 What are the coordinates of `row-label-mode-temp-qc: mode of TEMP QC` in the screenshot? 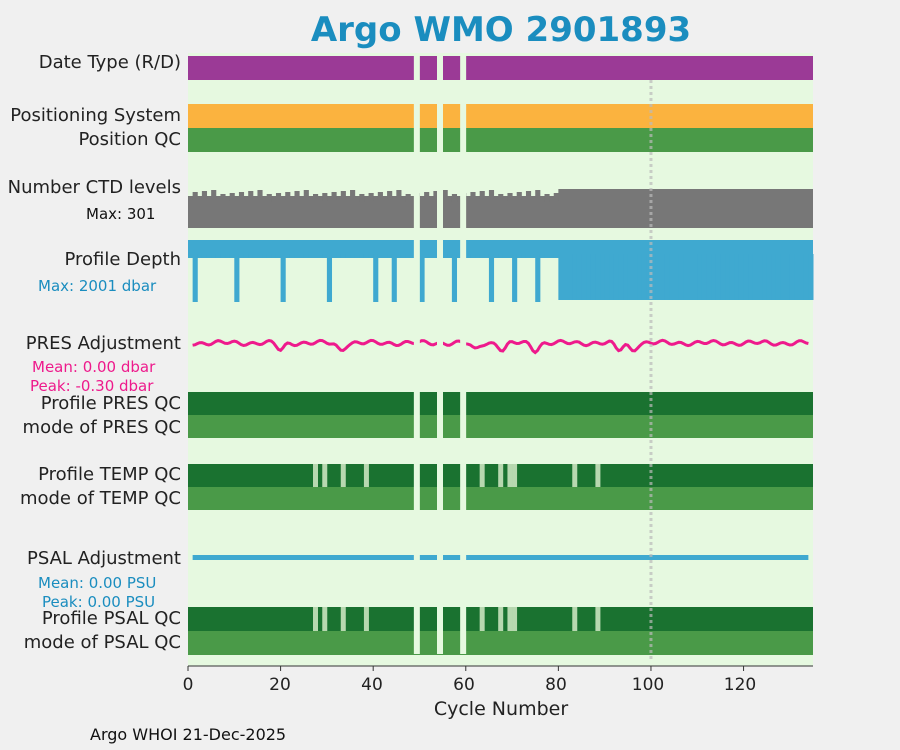 It's located at (100, 498).